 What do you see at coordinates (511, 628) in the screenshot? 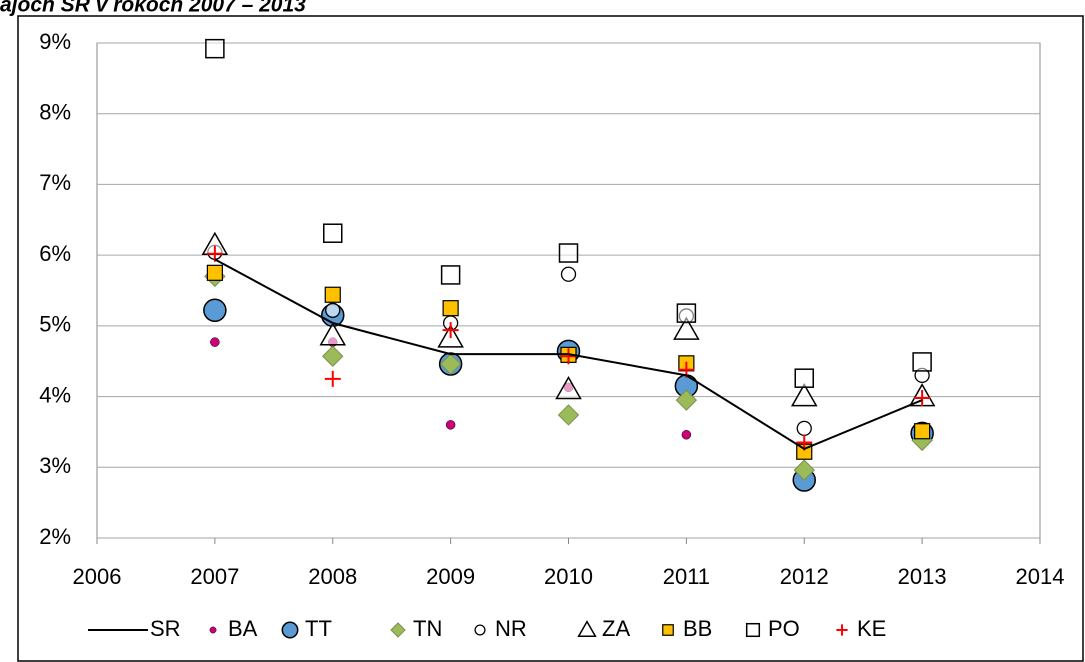
I see `legend-label: NR` at bounding box center [511, 628].